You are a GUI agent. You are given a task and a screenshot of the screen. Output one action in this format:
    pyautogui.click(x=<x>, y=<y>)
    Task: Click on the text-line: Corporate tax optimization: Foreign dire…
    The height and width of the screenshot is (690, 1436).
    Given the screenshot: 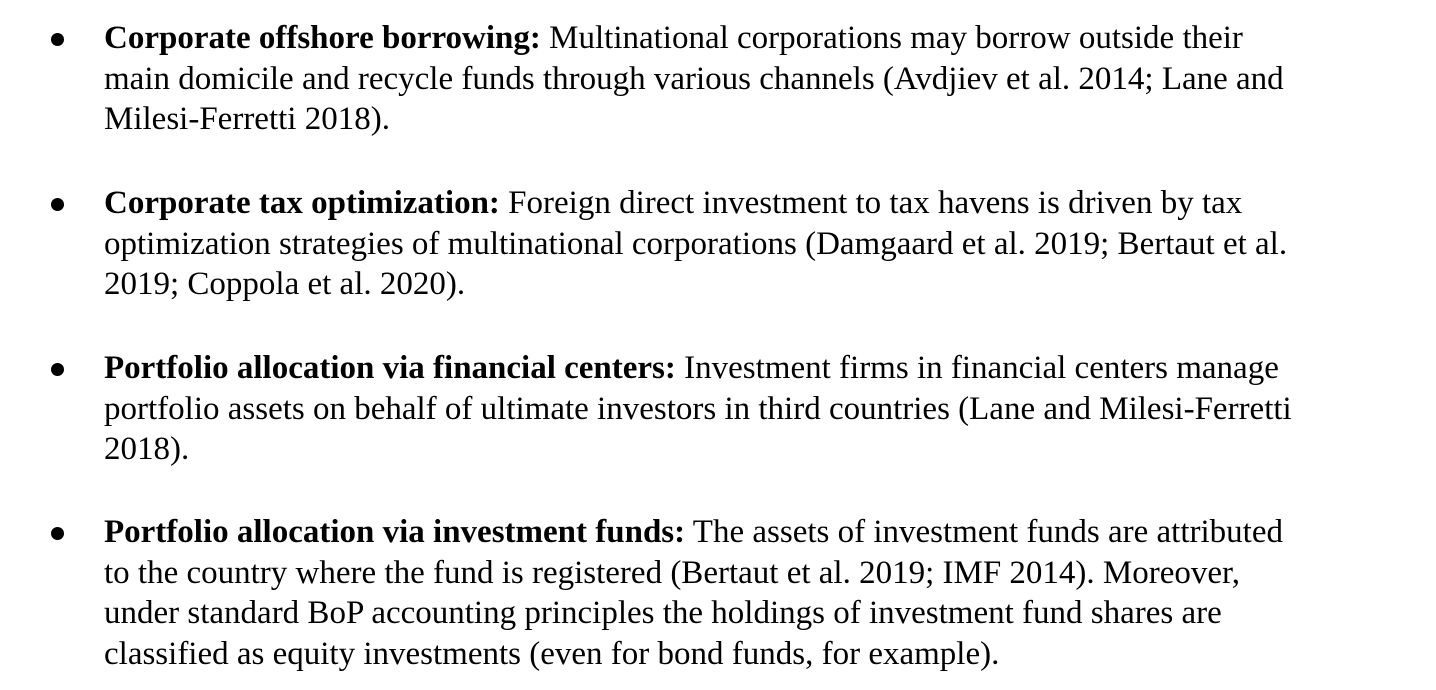 What is the action you would take?
    pyautogui.click(x=749, y=203)
    